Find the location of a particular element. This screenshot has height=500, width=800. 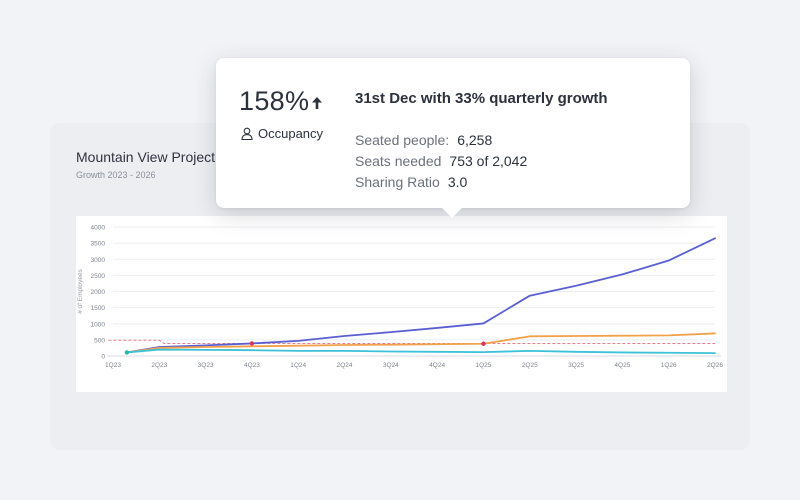

x-tick-label: 2Q26 is located at coordinates (715, 365).